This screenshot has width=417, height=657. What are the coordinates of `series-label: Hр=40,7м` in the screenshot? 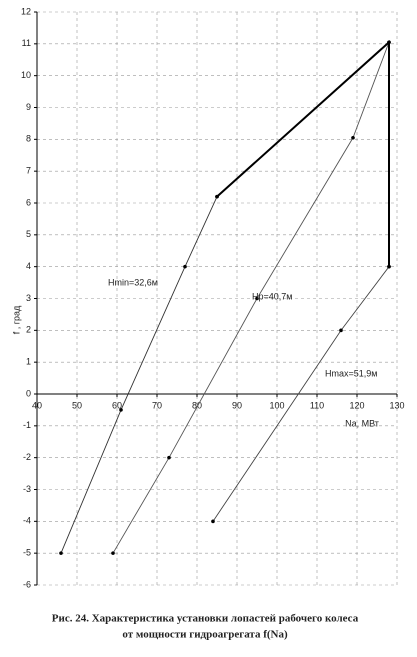 It's located at (272, 296).